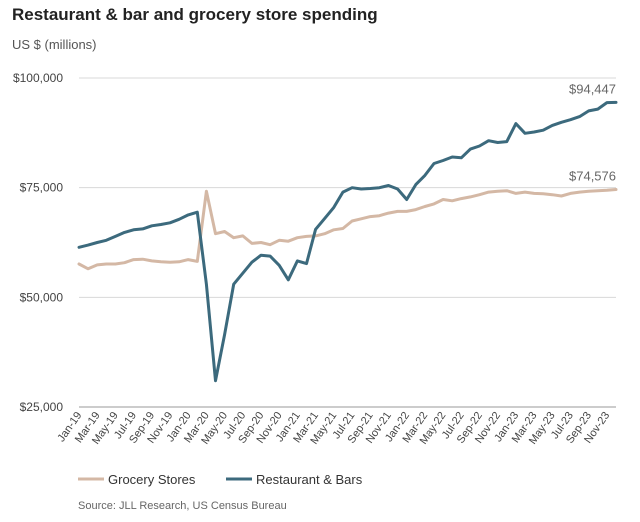  Describe the element at coordinates (182, 506) in the screenshot. I see `source-note: Source: JLL Research, US Census Bureau` at that location.